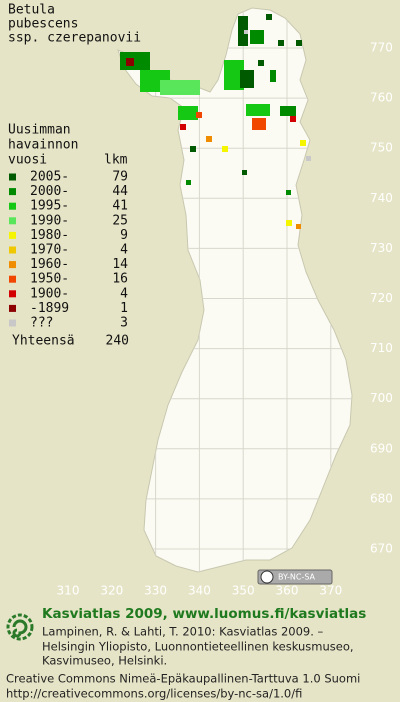 This screenshot has width=400, height=702. I want to click on cc-badge-text: BY-NC-SA, so click(297, 577).